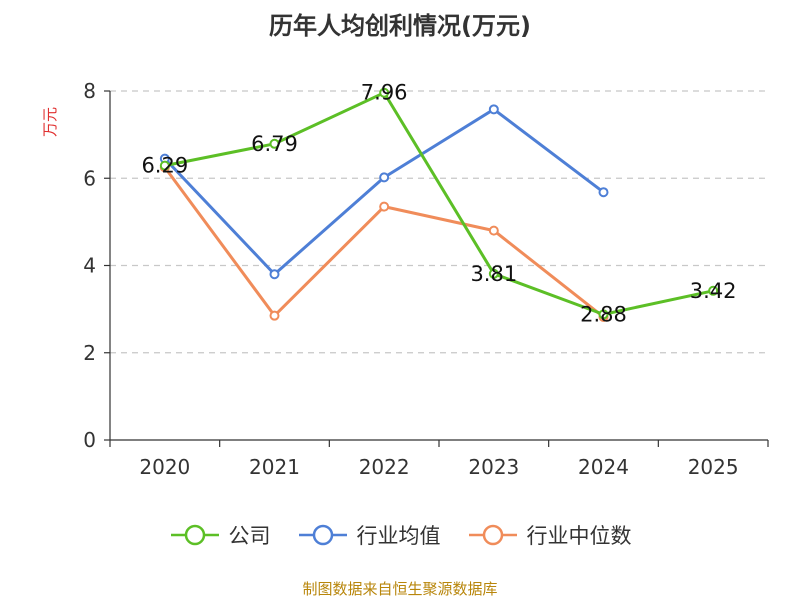 The width and height of the screenshot is (800, 600). What do you see at coordinates (713, 467) in the screenshot?
I see `x-tick-label: 2025` at bounding box center [713, 467].